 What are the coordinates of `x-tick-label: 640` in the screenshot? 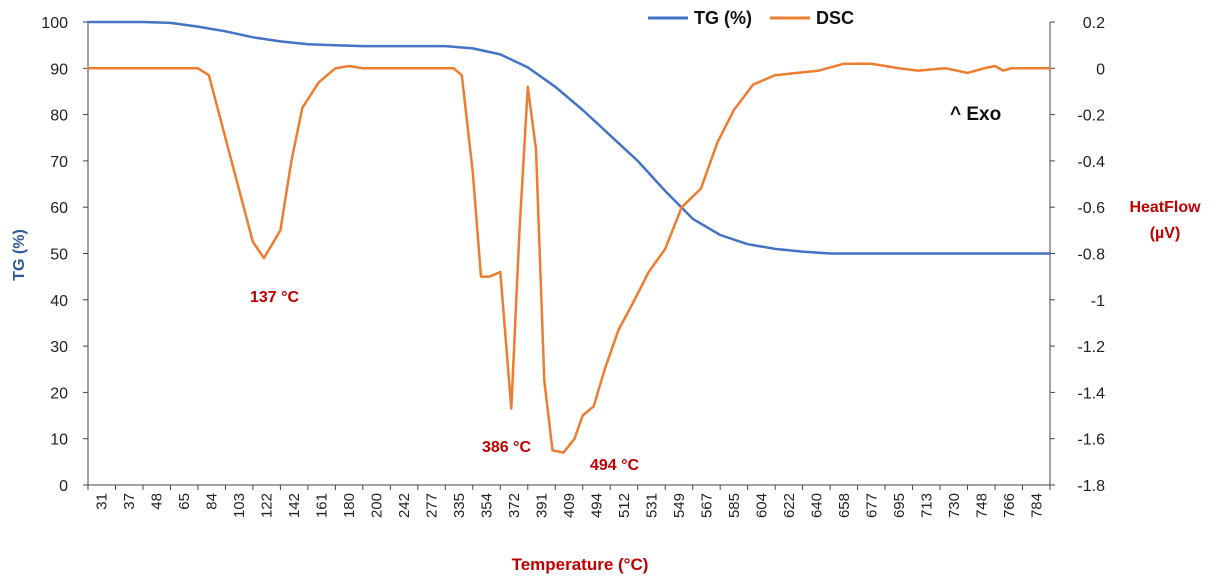 It's located at (816, 505).